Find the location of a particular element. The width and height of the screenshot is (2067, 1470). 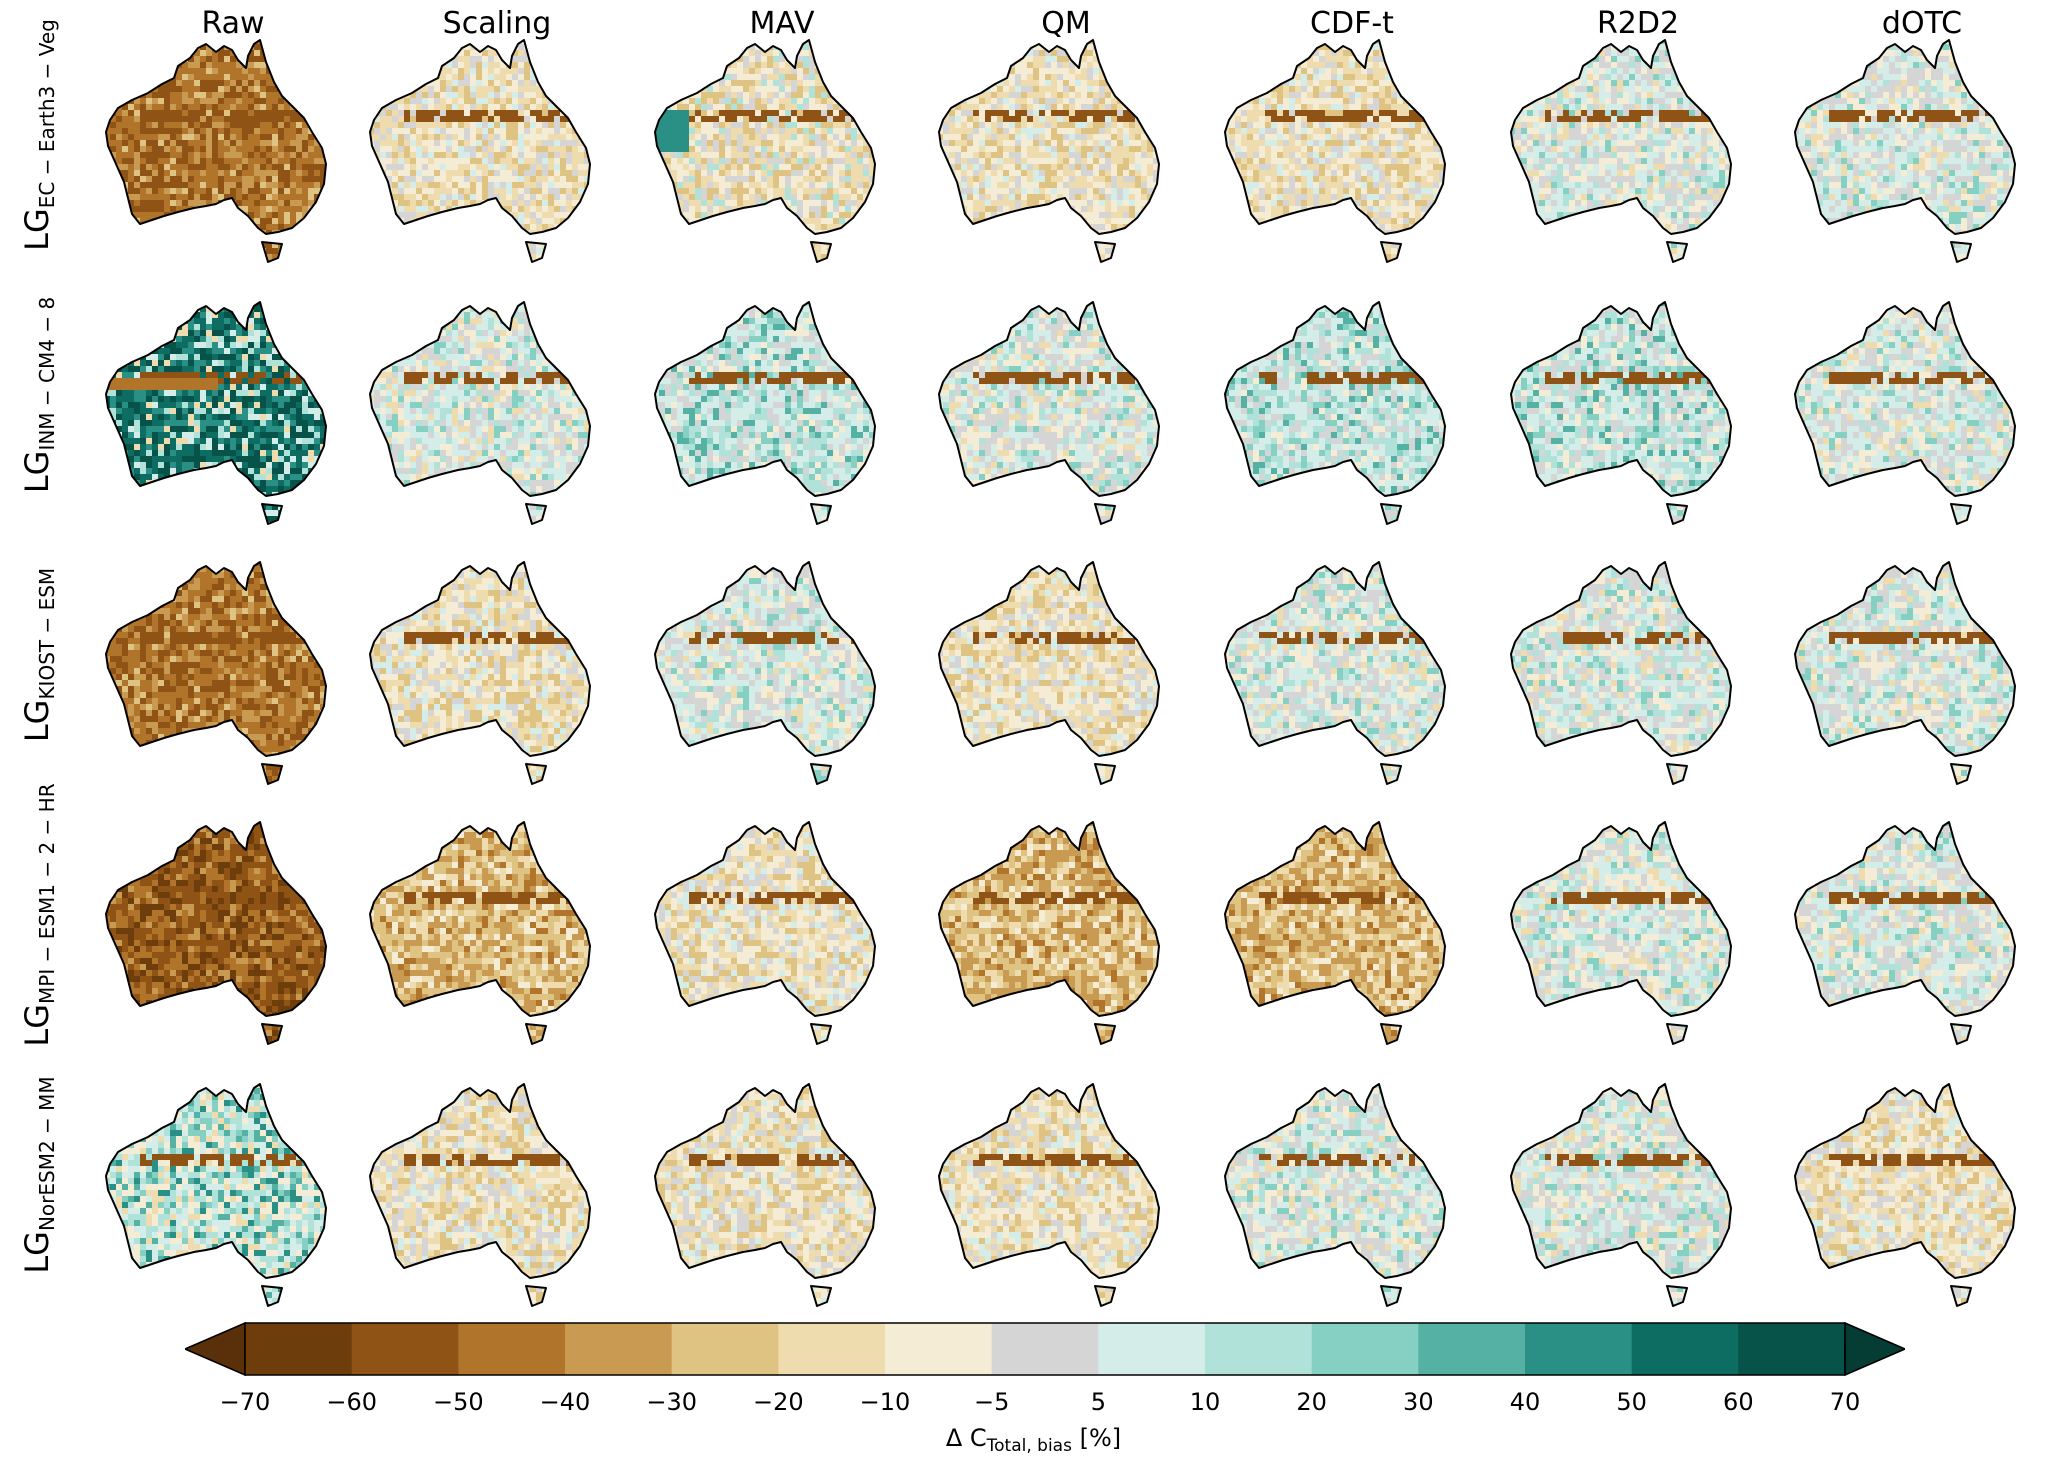

colorbar-tick-label: −30 is located at coordinates (671, 1402).